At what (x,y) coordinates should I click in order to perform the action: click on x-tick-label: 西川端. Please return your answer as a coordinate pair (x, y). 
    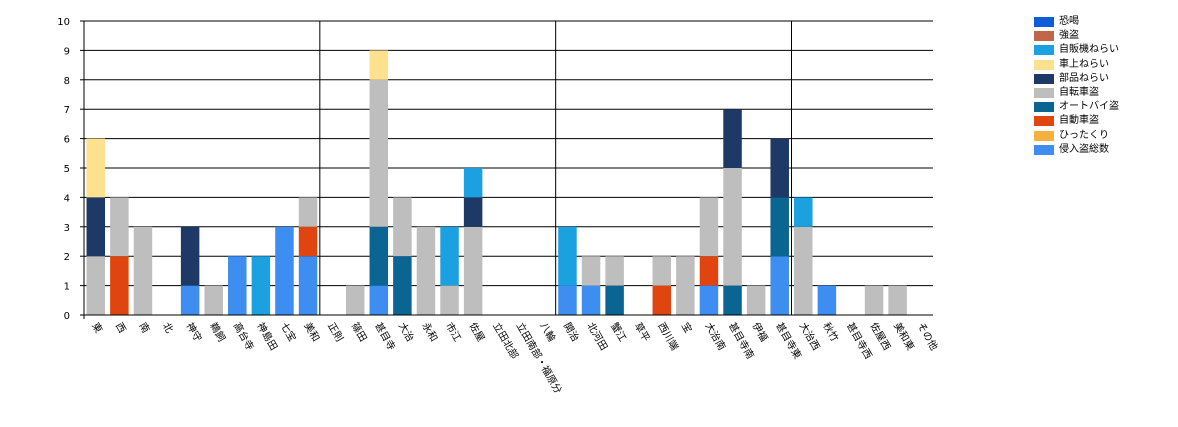
    Looking at the image, I should click on (668, 336).